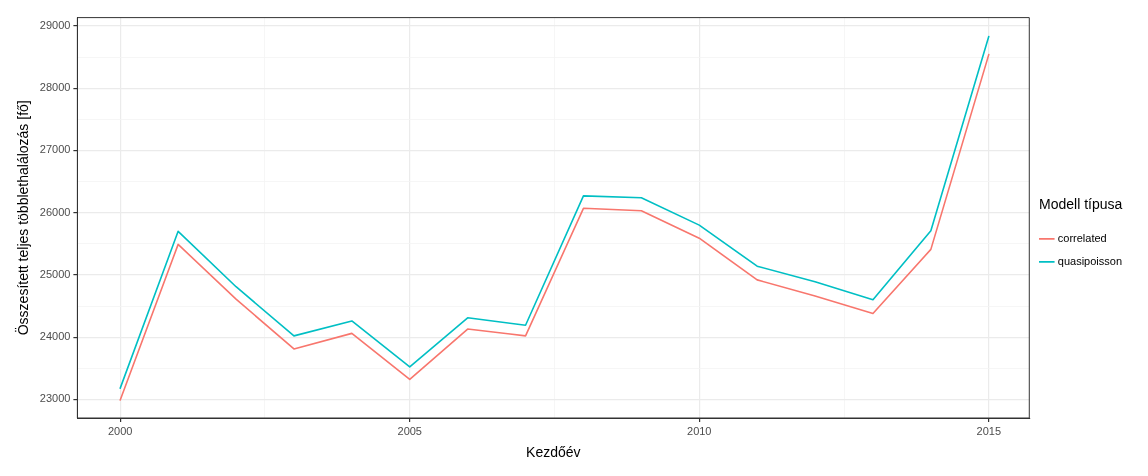 The image size is (1148, 476). I want to click on x-axis-title: Kezdőév, so click(553, 452).